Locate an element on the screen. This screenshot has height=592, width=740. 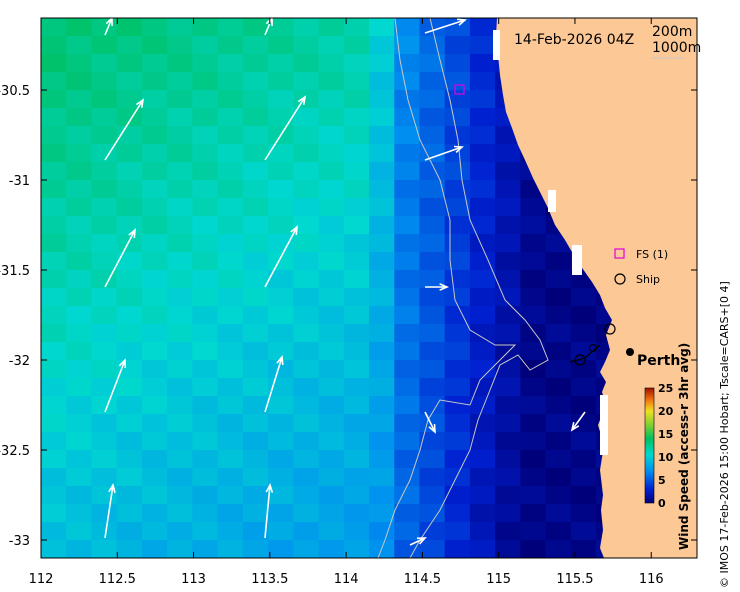
x-tick-label: 114.5 is located at coordinates (422, 579).